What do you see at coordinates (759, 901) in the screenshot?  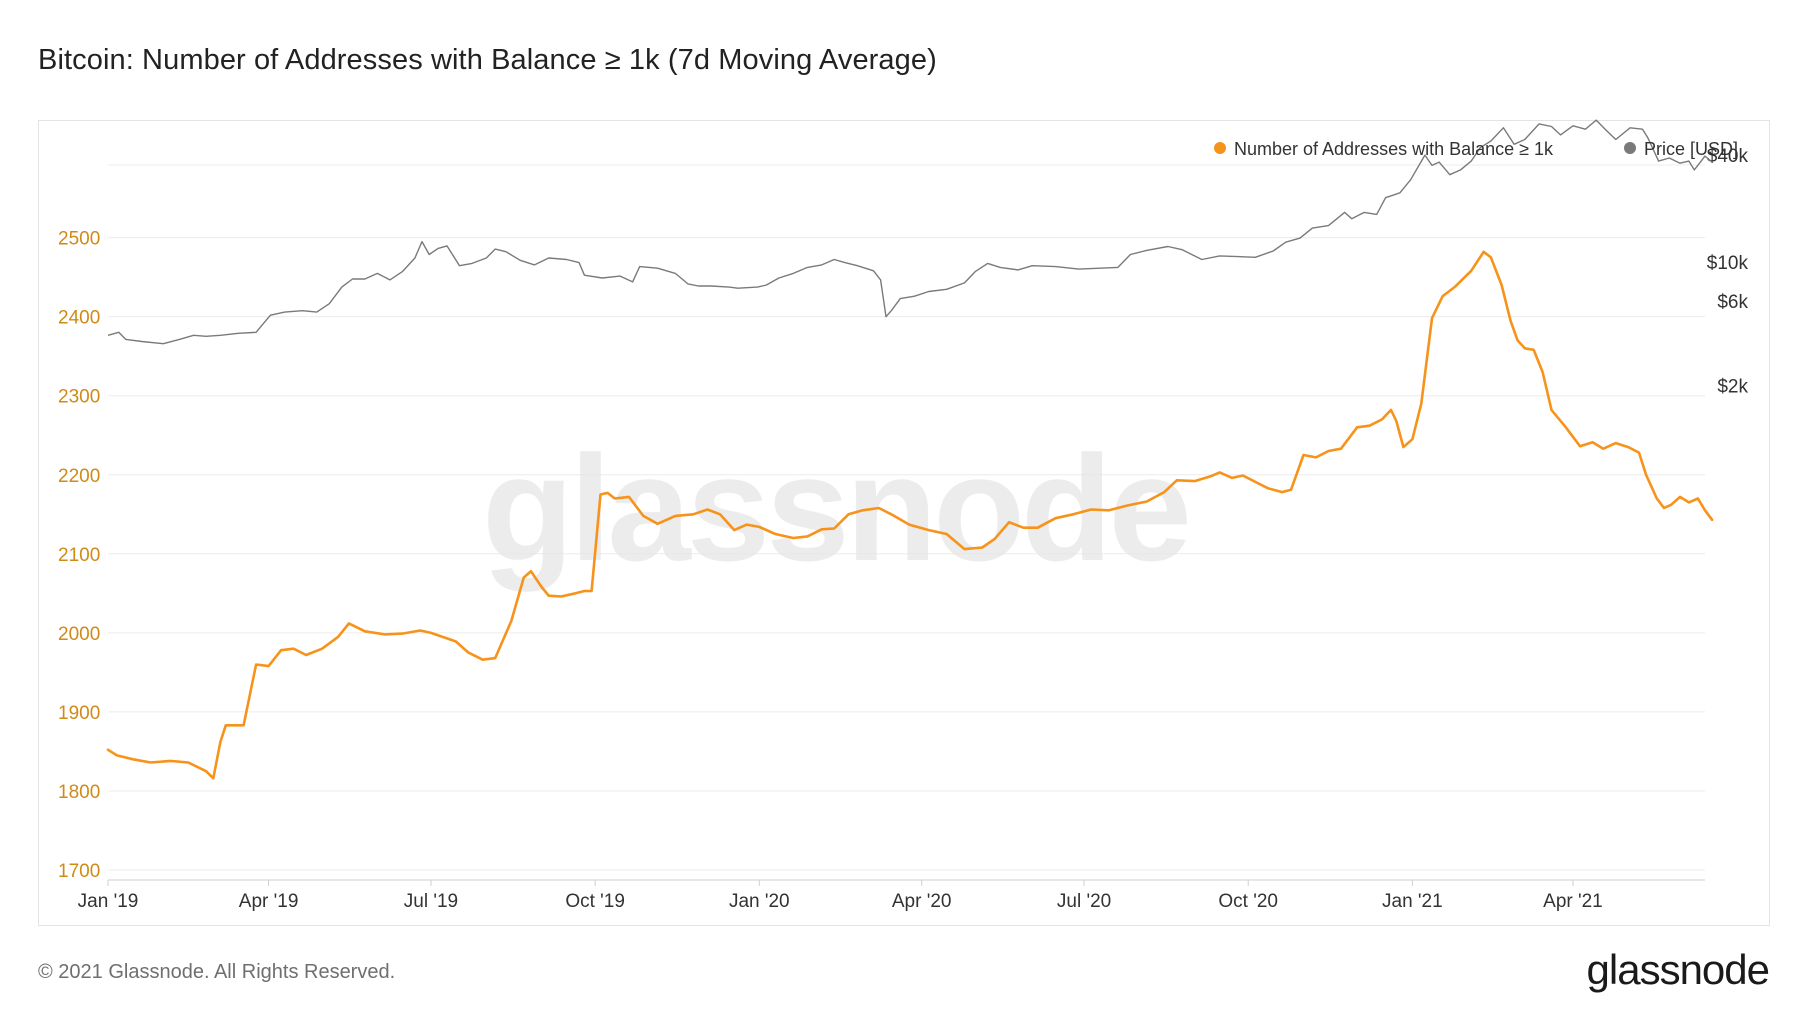 I see `x-tick-label: Jan '20` at bounding box center [759, 901].